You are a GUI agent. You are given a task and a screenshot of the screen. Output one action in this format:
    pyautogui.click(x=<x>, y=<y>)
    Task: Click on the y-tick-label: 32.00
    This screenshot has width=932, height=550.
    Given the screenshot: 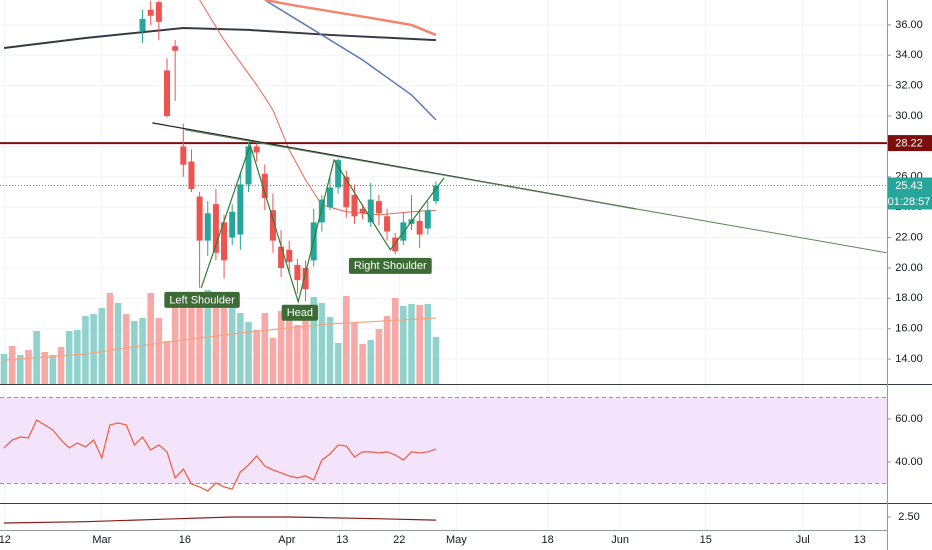 What is the action you would take?
    pyautogui.click(x=909, y=86)
    